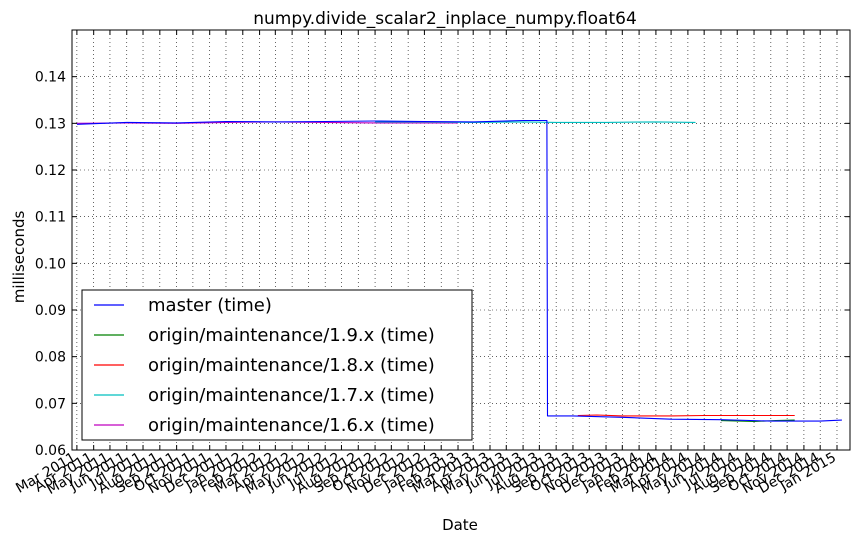  What do you see at coordinates (291, 395) in the screenshot?
I see `legend-label: origin/maintenance/1.7.x (time)` at bounding box center [291, 395].